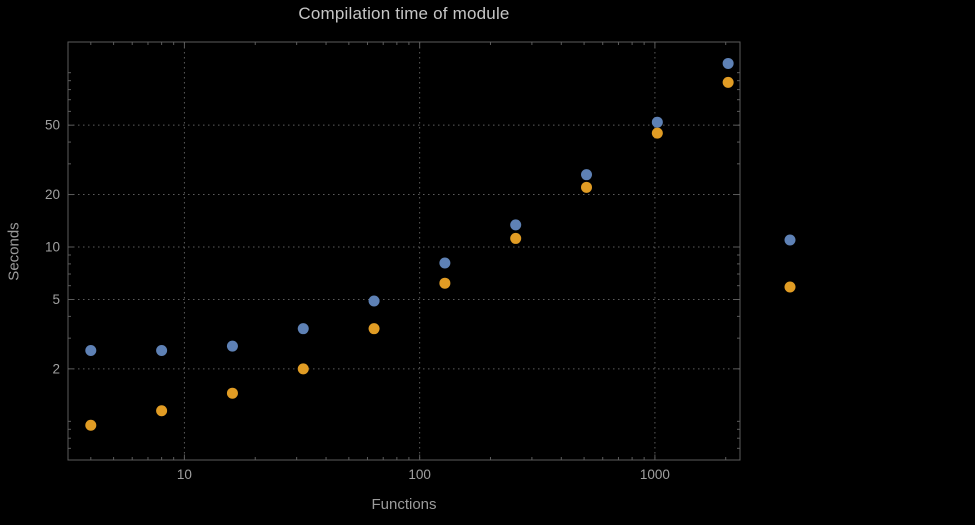  Describe the element at coordinates (790, 287) in the screenshot. I see `legend-marker-series-2-orange` at that location.